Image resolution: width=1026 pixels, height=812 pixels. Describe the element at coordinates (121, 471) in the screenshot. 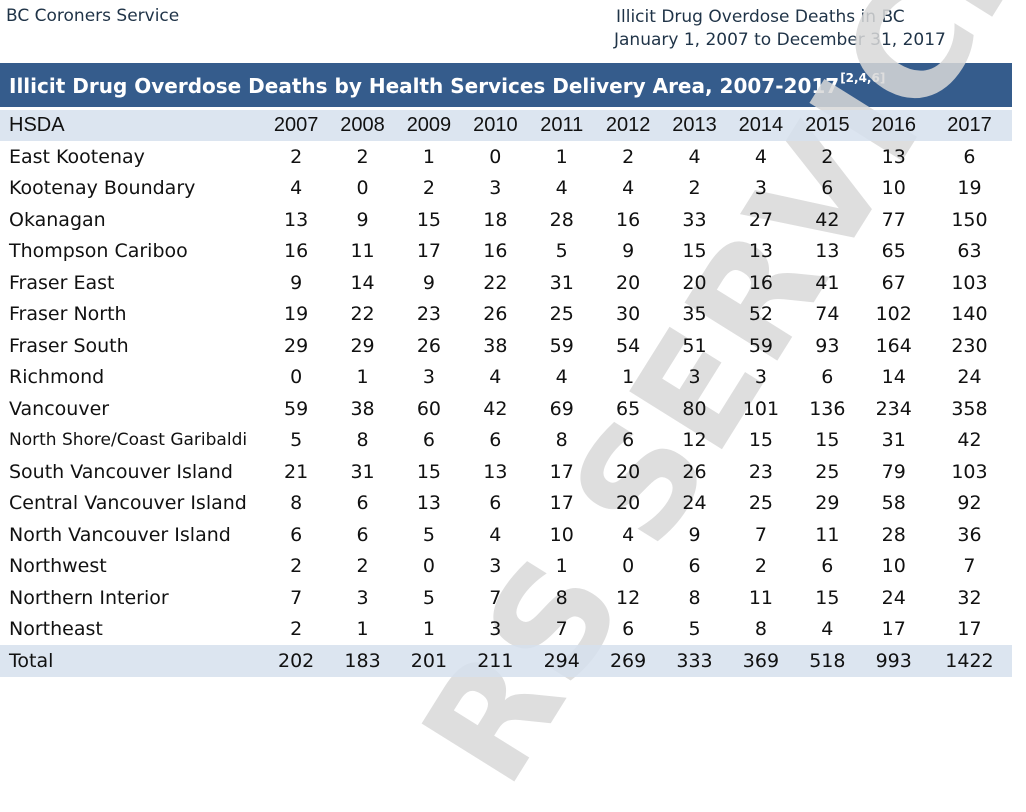

I see `hsda-name: South Vancouver Island` at that location.